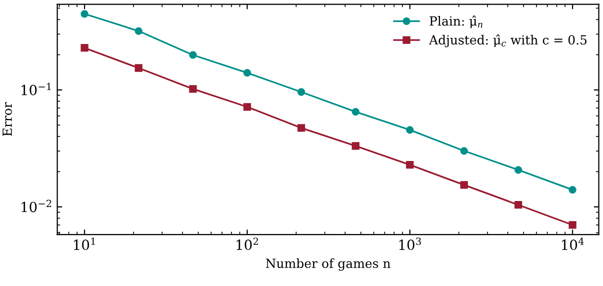  I want to click on x-tick-label: 10$^{1}$, so click(84, 244).